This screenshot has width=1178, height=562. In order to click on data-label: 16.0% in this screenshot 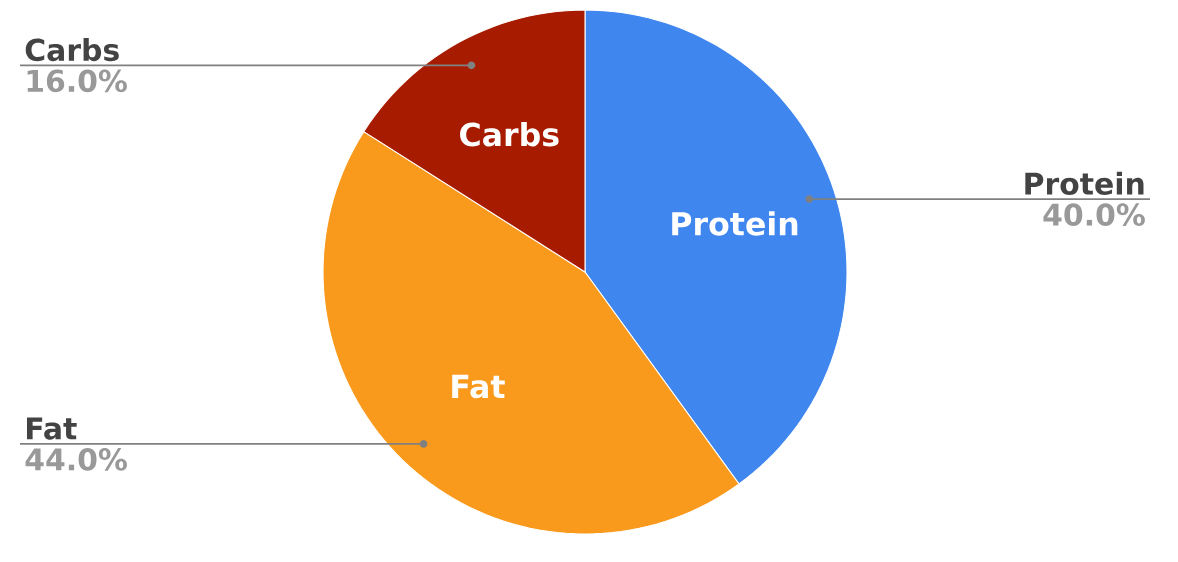, I will do `click(77, 81)`.